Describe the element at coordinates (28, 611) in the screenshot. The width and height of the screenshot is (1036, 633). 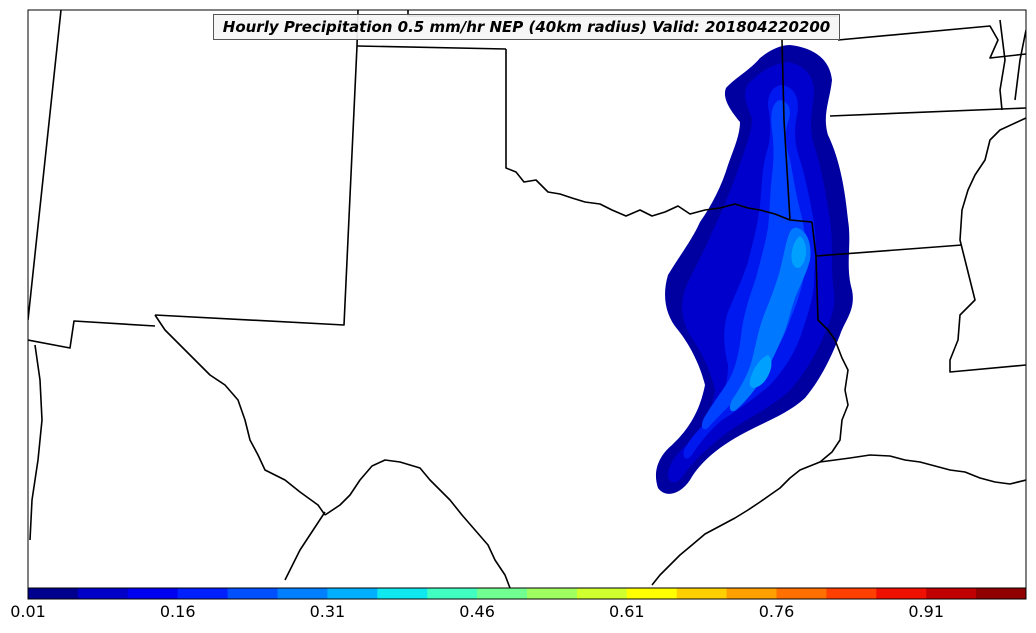
I see `colorbar-tick-label: 0.01` at that location.